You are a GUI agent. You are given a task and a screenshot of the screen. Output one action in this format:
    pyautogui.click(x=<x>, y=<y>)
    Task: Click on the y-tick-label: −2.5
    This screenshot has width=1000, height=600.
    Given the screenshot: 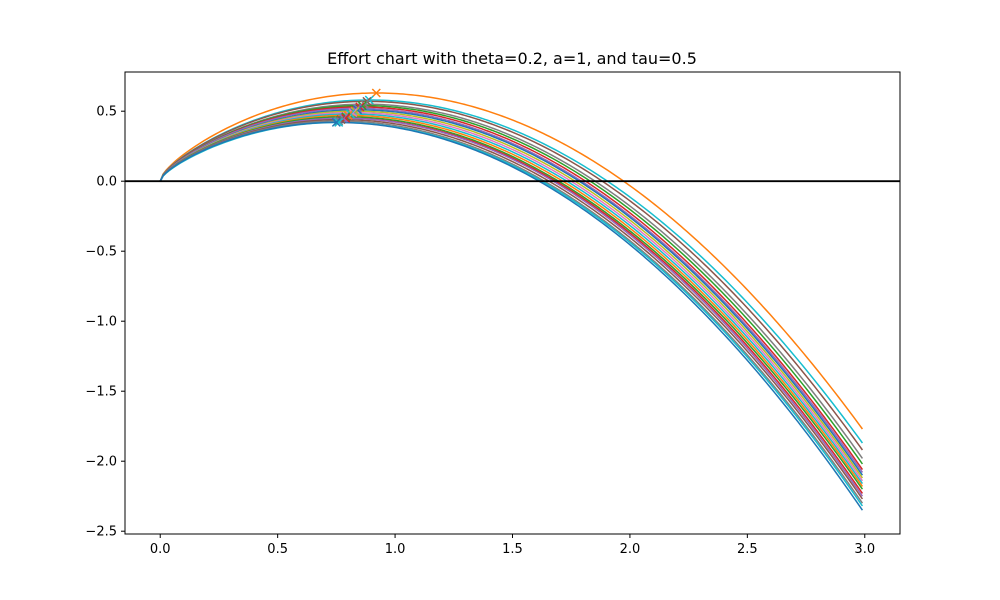 What is the action you would take?
    pyautogui.click(x=101, y=532)
    